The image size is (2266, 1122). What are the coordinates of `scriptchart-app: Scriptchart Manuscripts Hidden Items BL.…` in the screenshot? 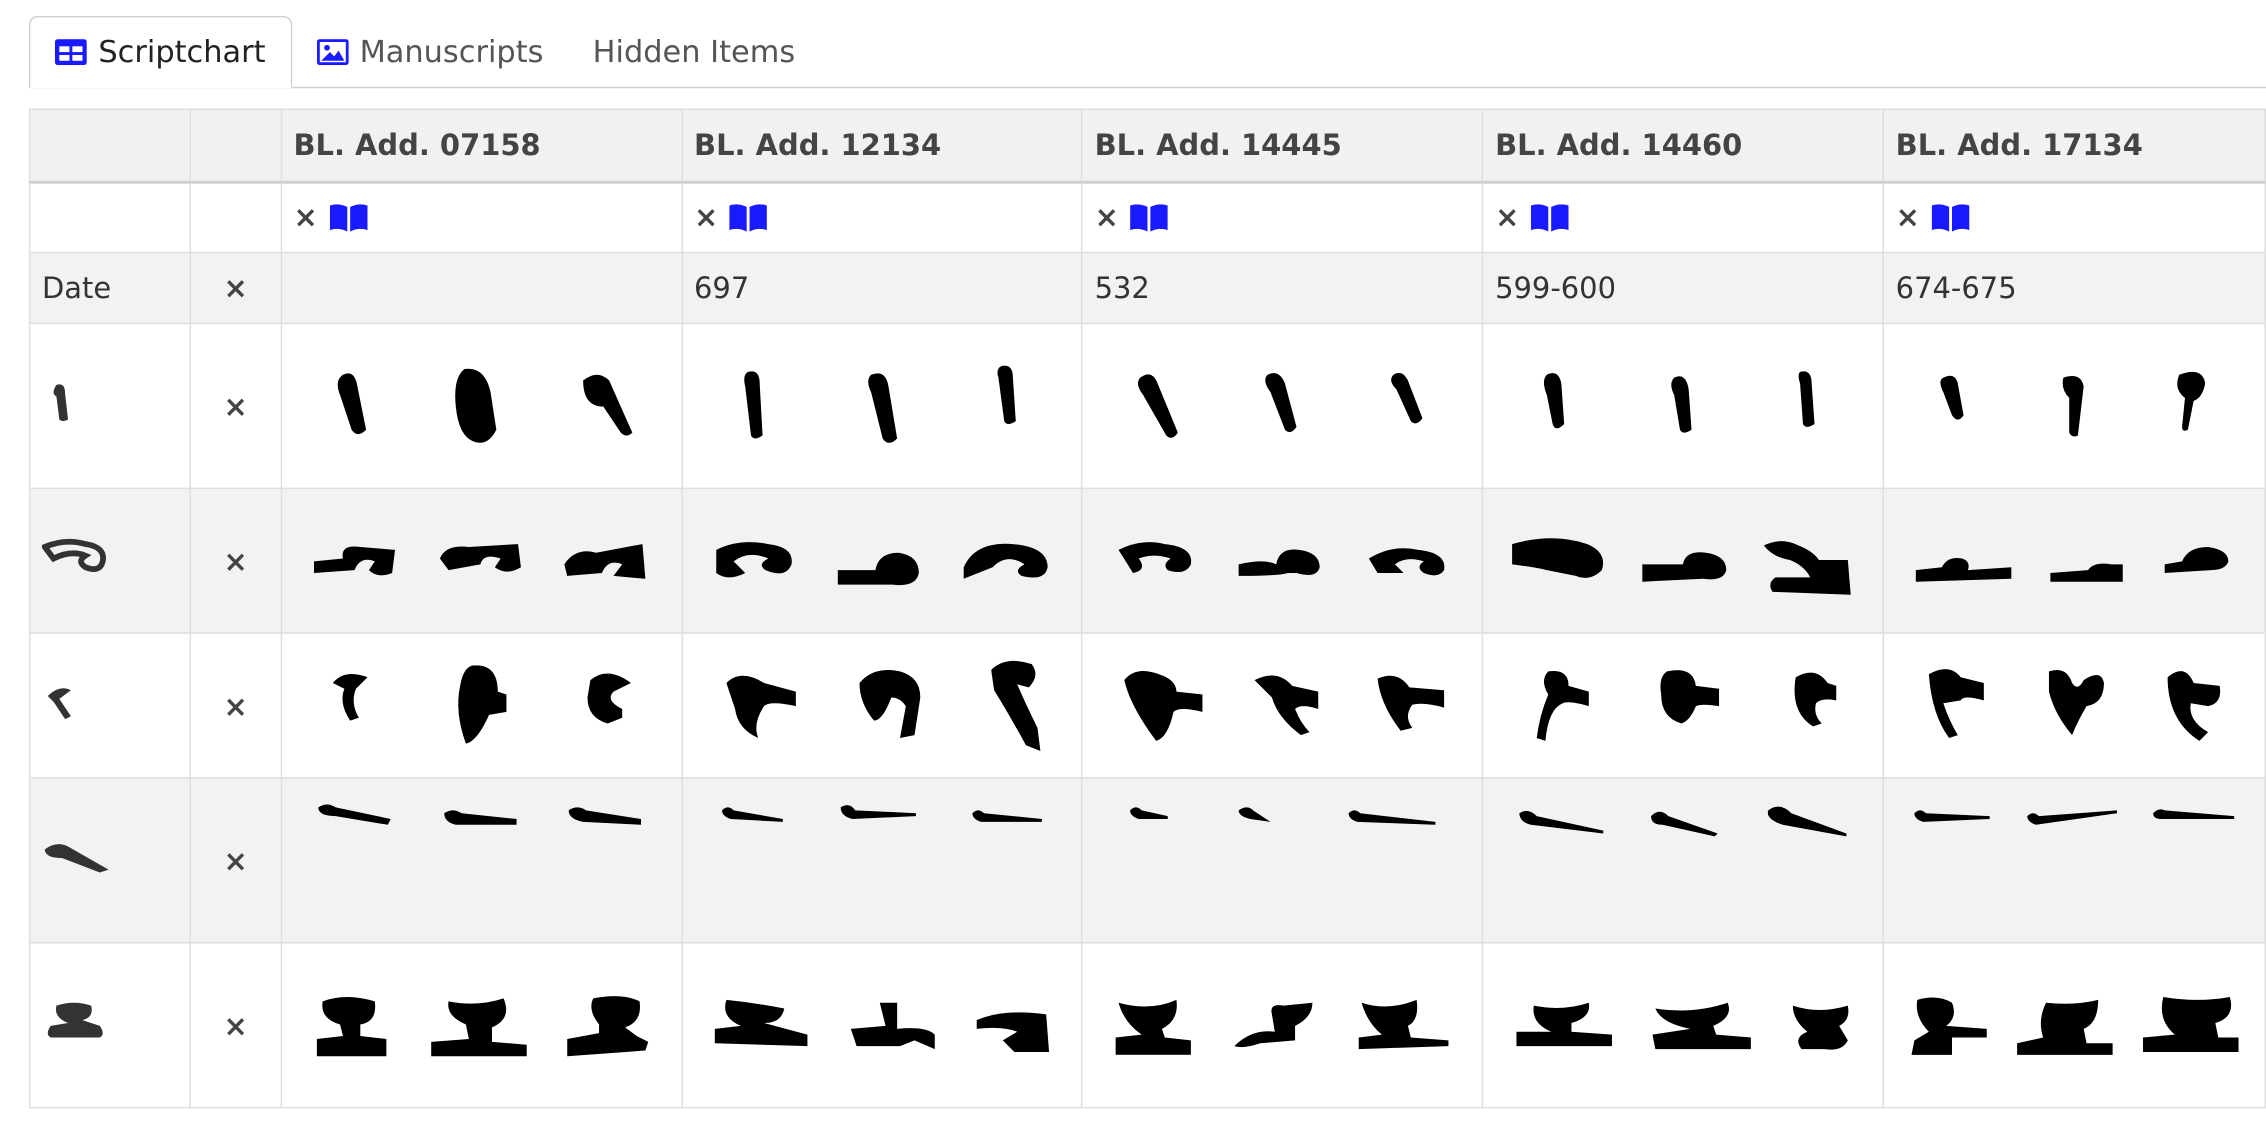 It's located at (1133, 44).